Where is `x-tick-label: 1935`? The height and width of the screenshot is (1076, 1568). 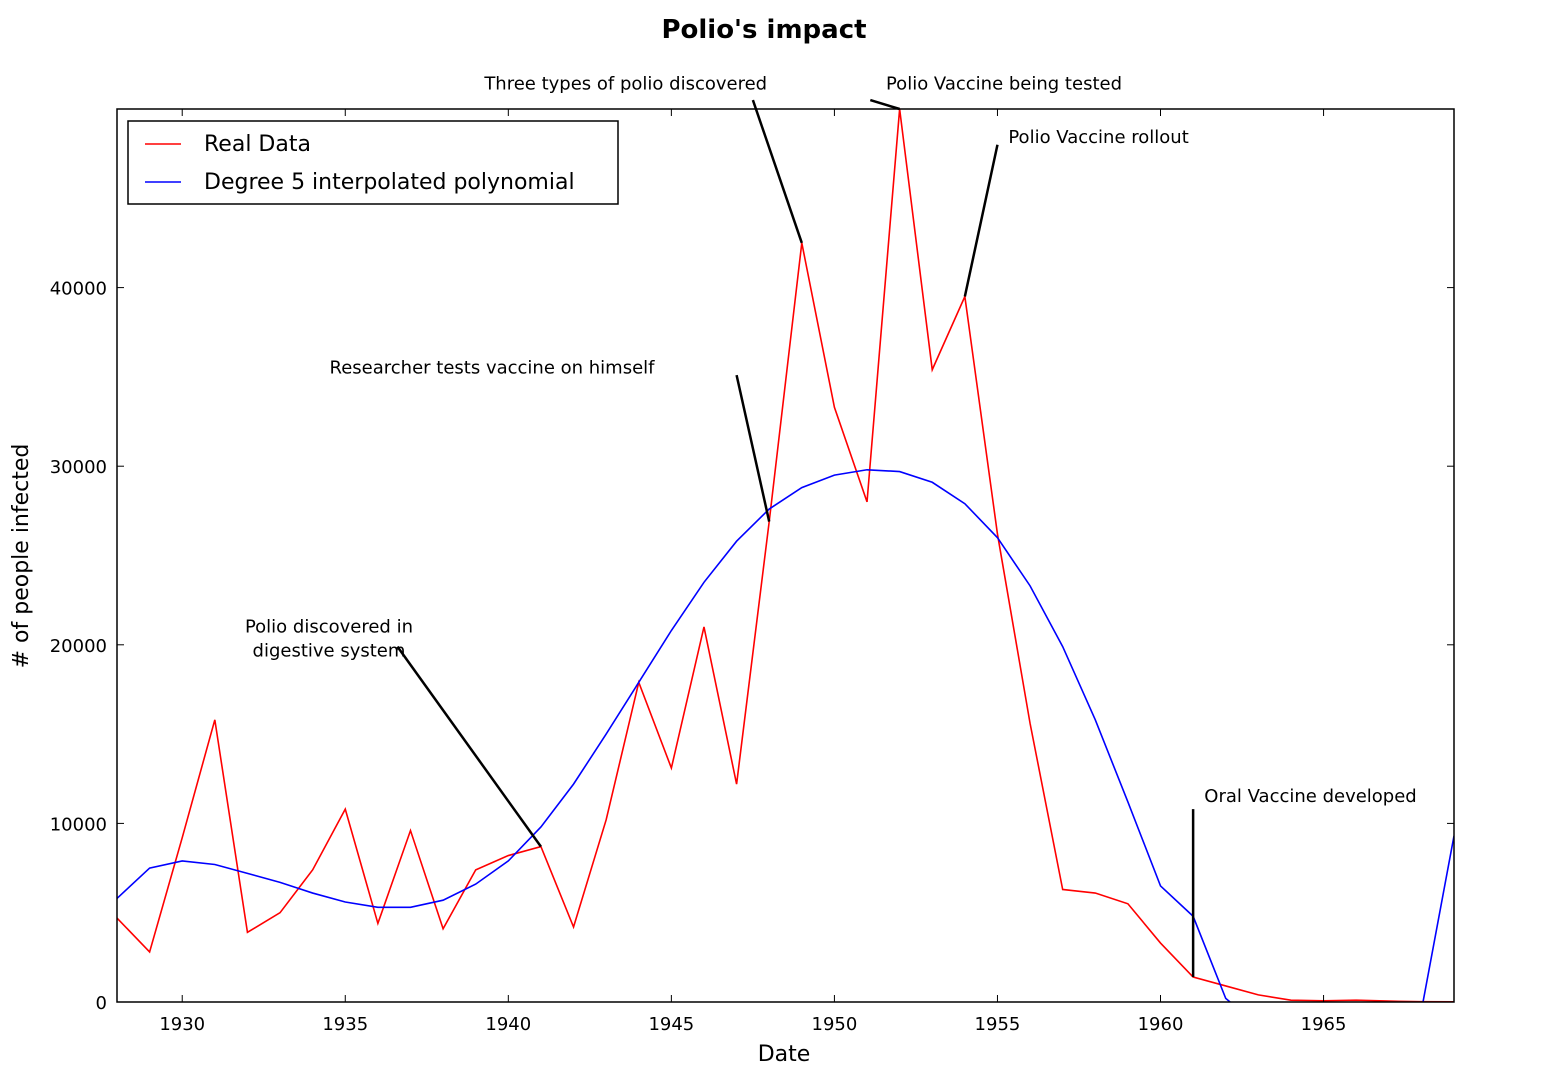
x-tick-label: 1935 is located at coordinates (345, 1024).